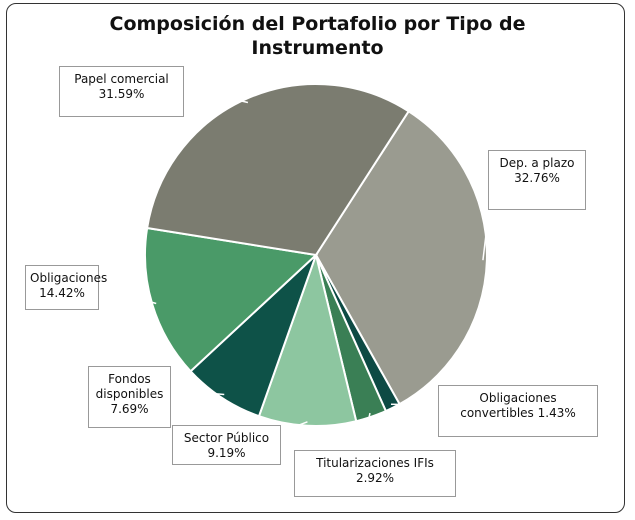 This screenshot has width=635, height=520. Describe the element at coordinates (508, 405) in the screenshot. I see `label-name: Obligaciones convertibles` at that location.